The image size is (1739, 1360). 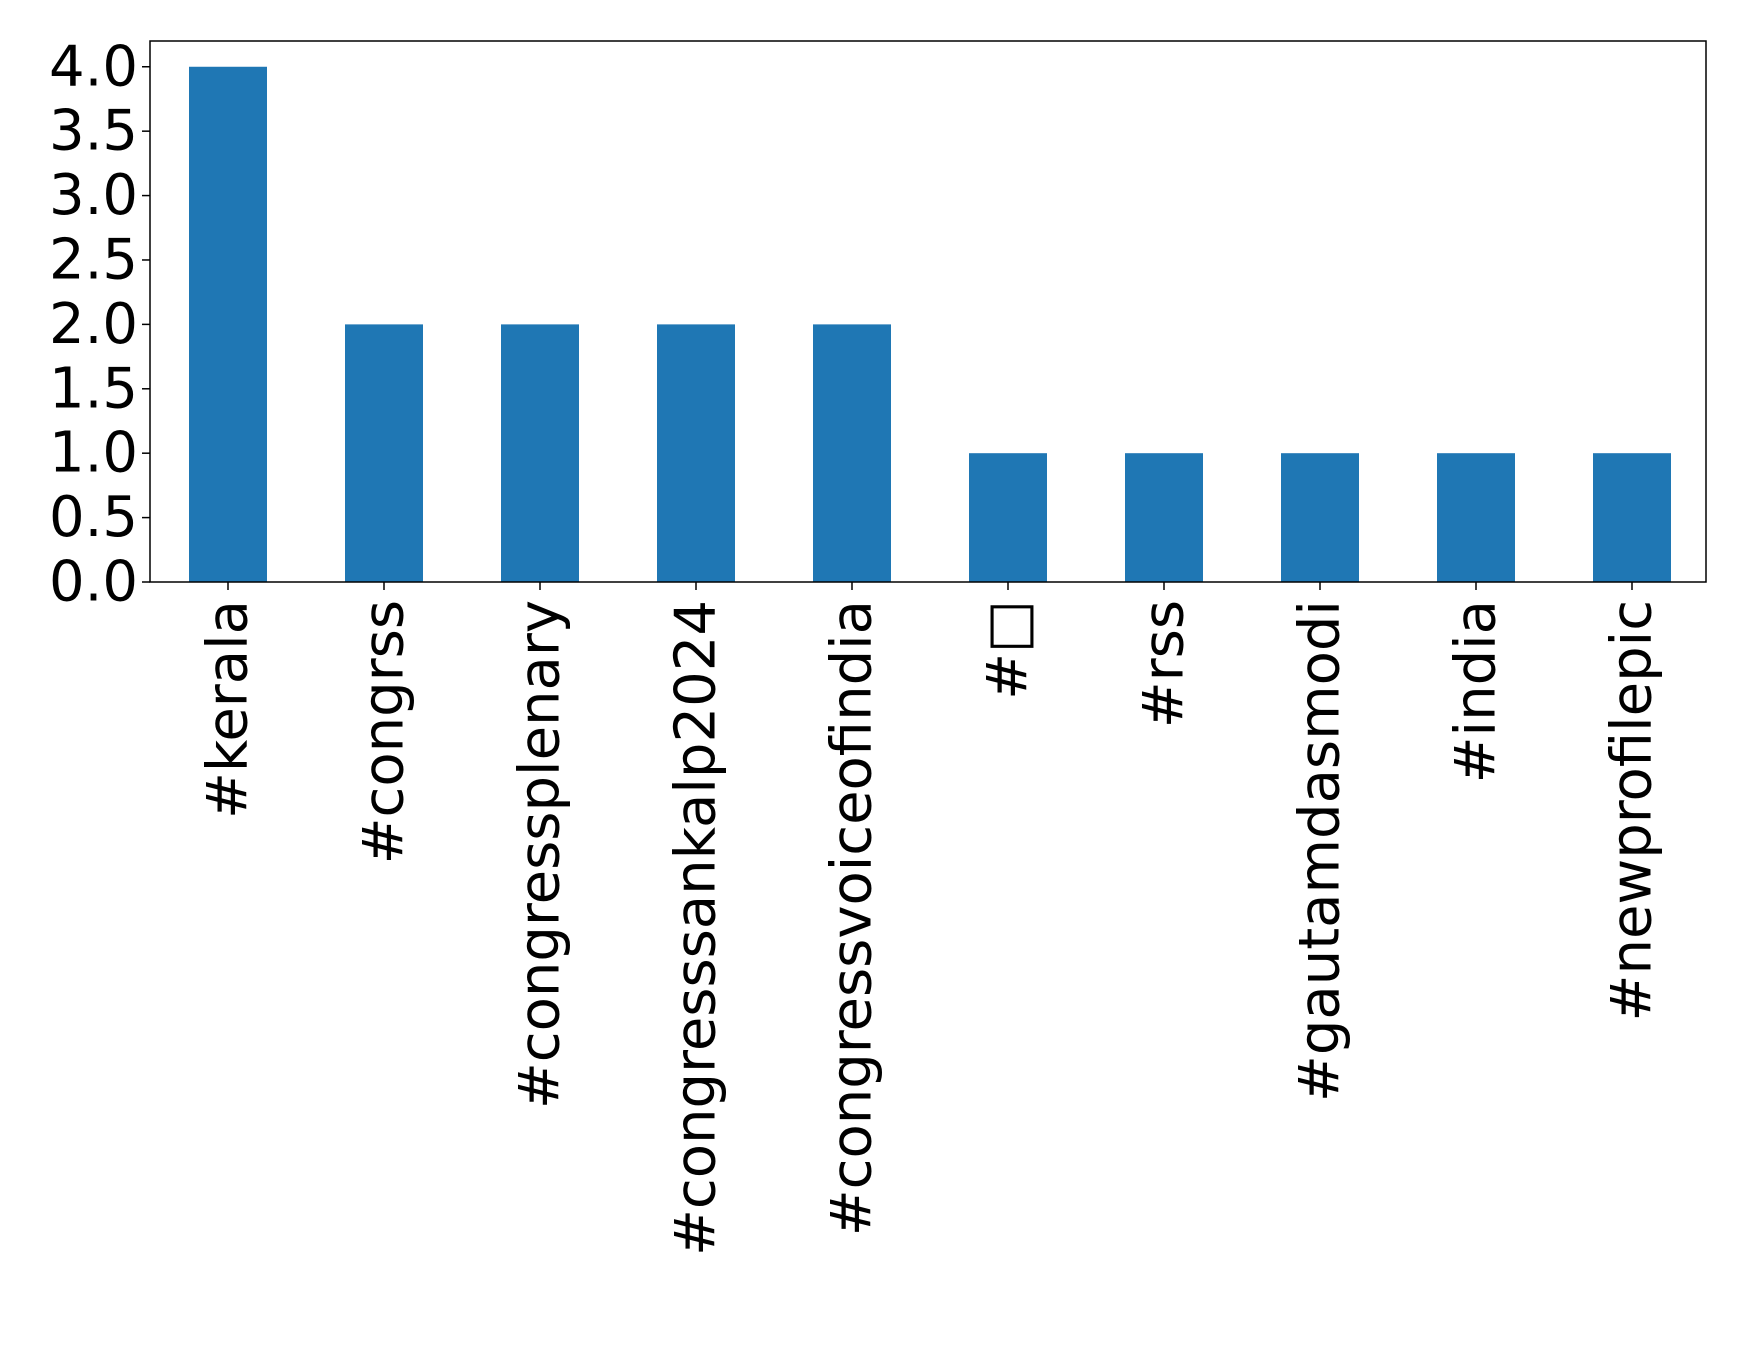 What do you see at coordinates (93, 324) in the screenshot?
I see `y-tick-label: 2.0` at bounding box center [93, 324].